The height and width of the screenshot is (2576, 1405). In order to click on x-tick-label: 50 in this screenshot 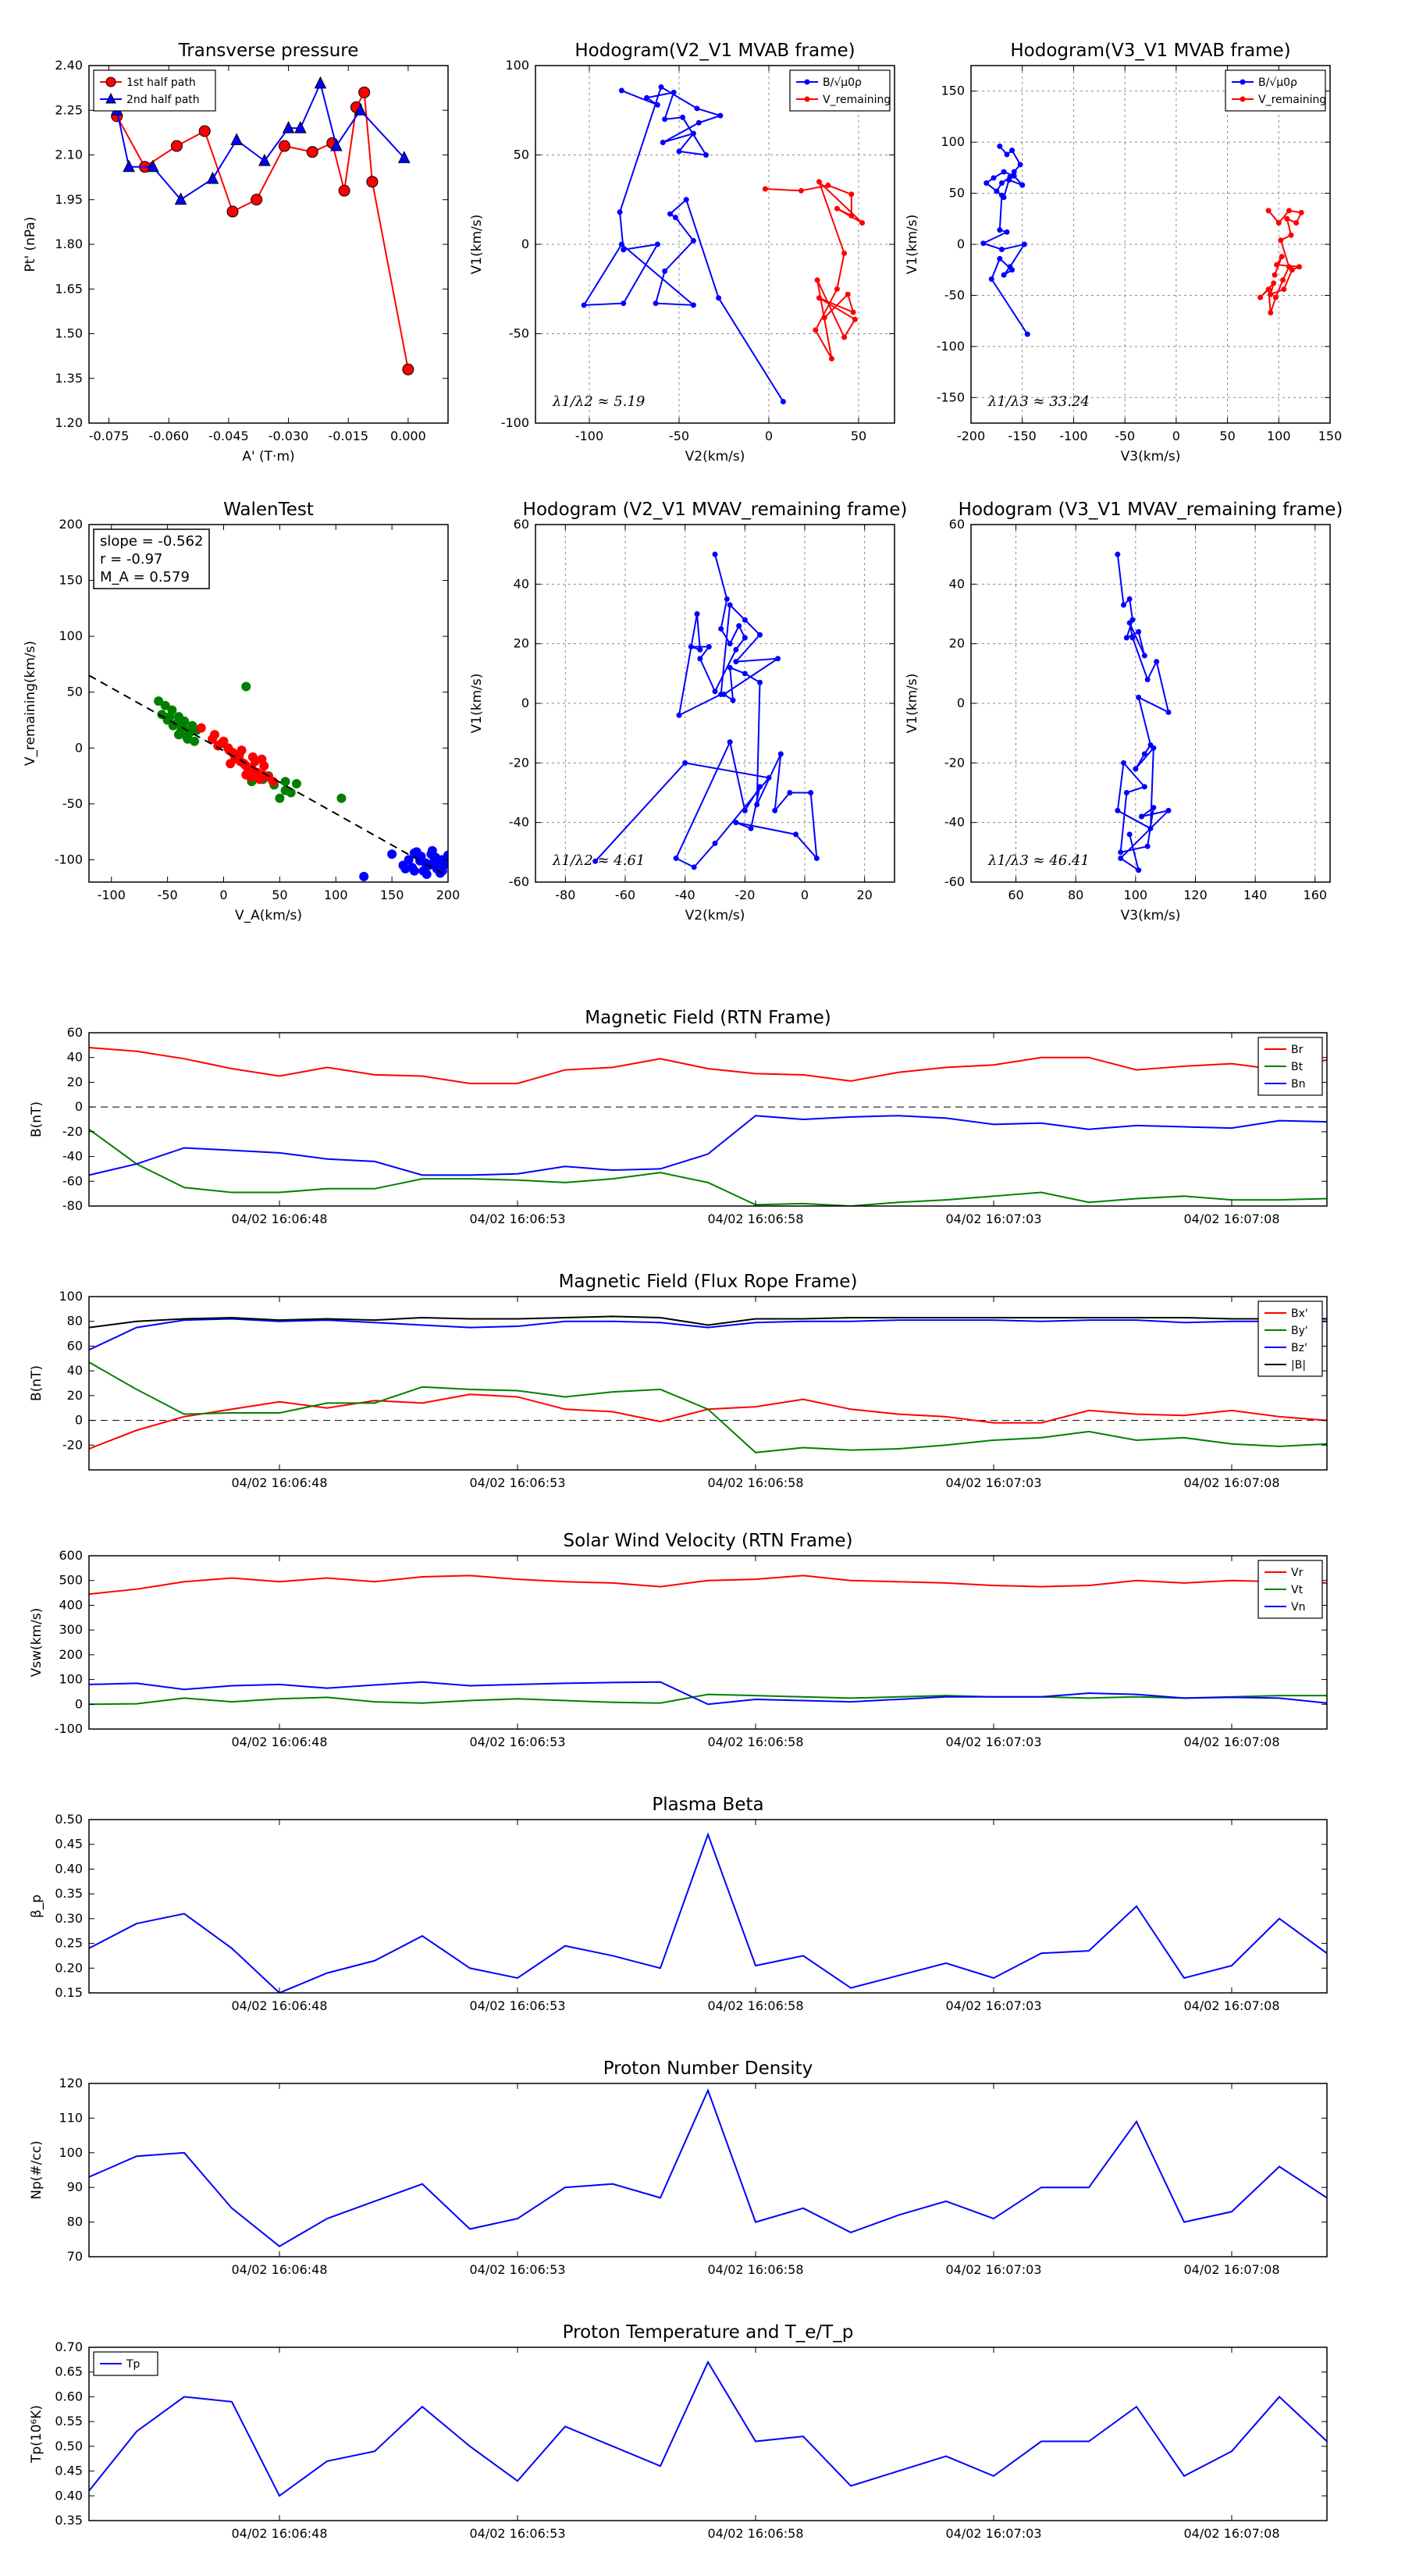, I will do `click(279, 895)`.